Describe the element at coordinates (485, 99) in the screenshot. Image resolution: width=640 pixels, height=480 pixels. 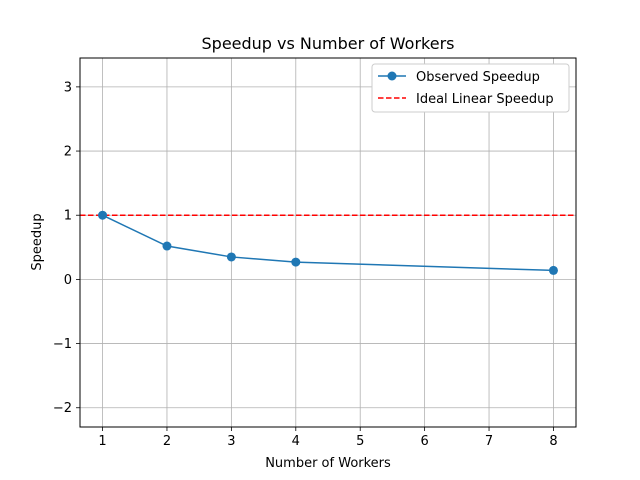
I see `legend-ideal-label: Ideal Linear Speedup` at that location.